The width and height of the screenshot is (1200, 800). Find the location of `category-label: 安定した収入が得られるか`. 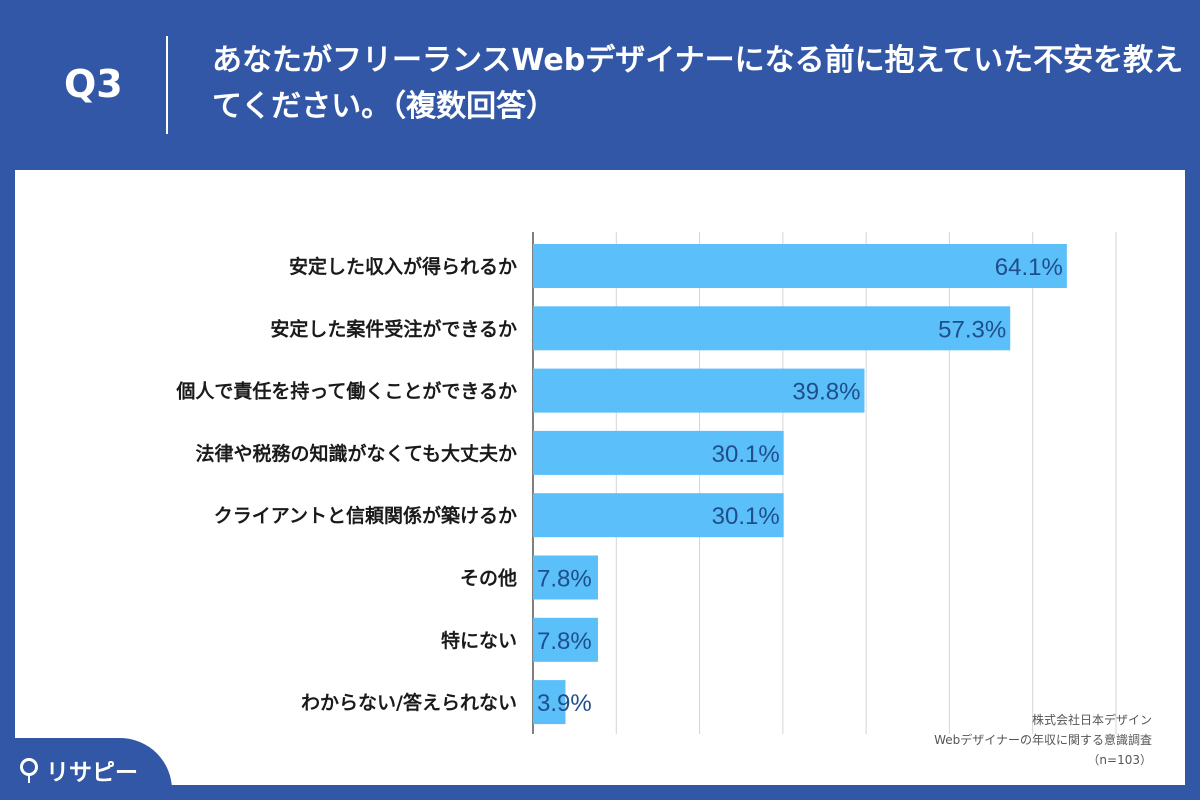

category-label: 安定した収入が得られるか is located at coordinates (403, 266).